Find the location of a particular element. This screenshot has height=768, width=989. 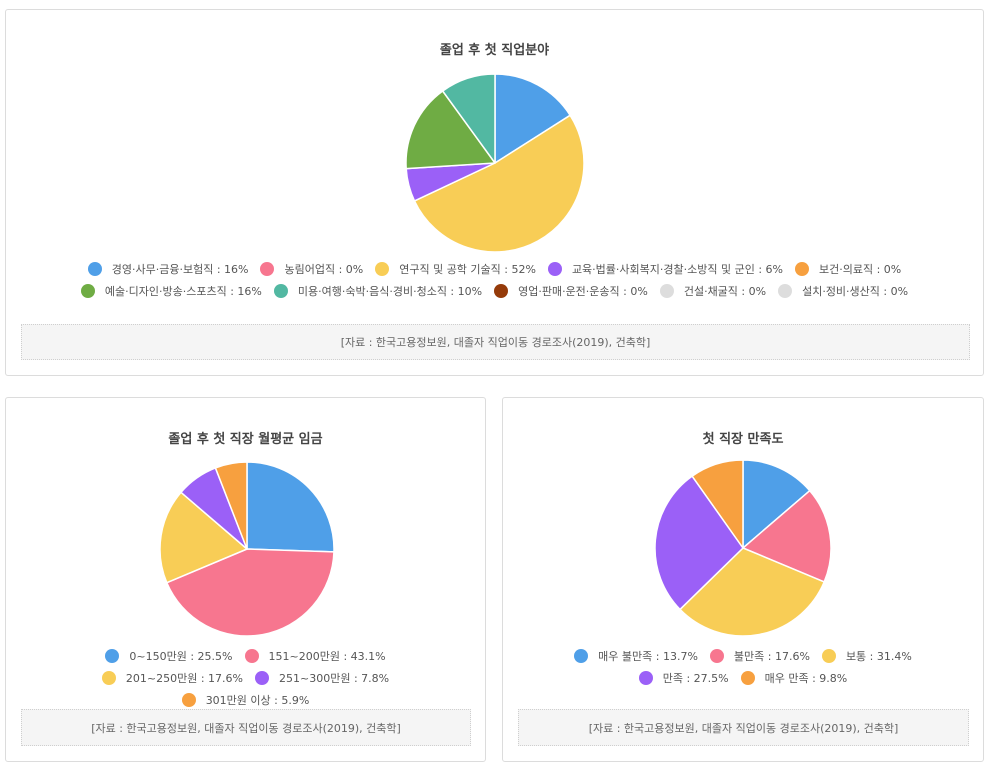

chart-title: 졸업 후 첫 직업분야 is located at coordinates (494, 50).